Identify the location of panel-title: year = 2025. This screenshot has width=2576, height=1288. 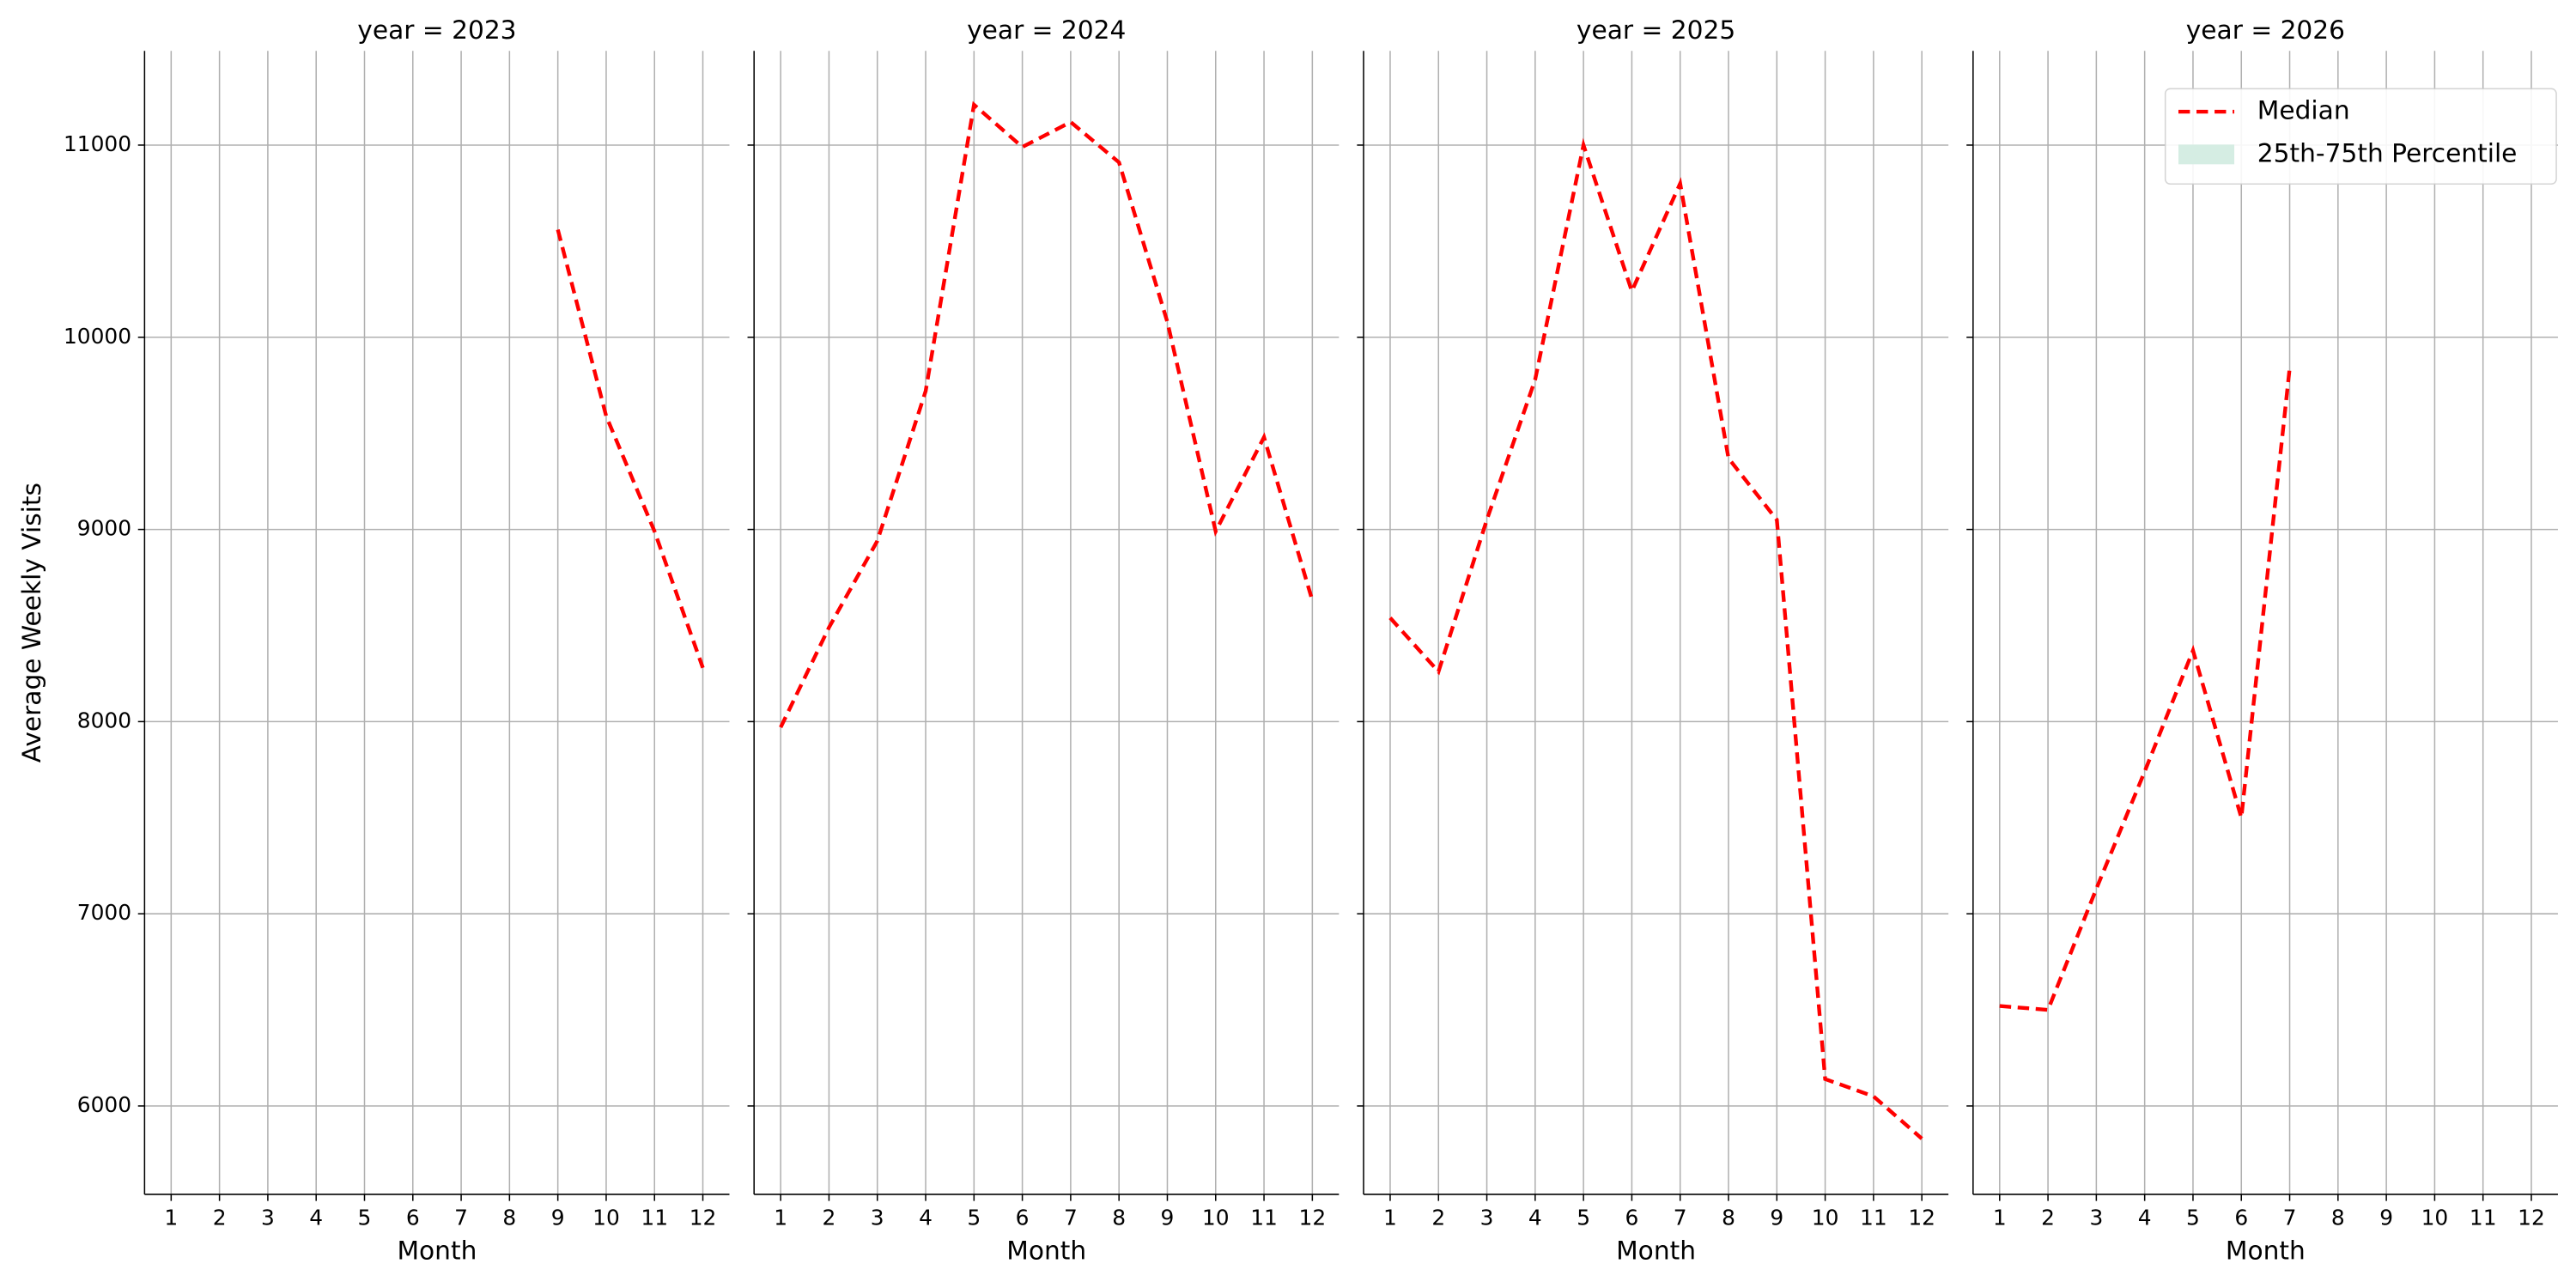
(1656, 30).